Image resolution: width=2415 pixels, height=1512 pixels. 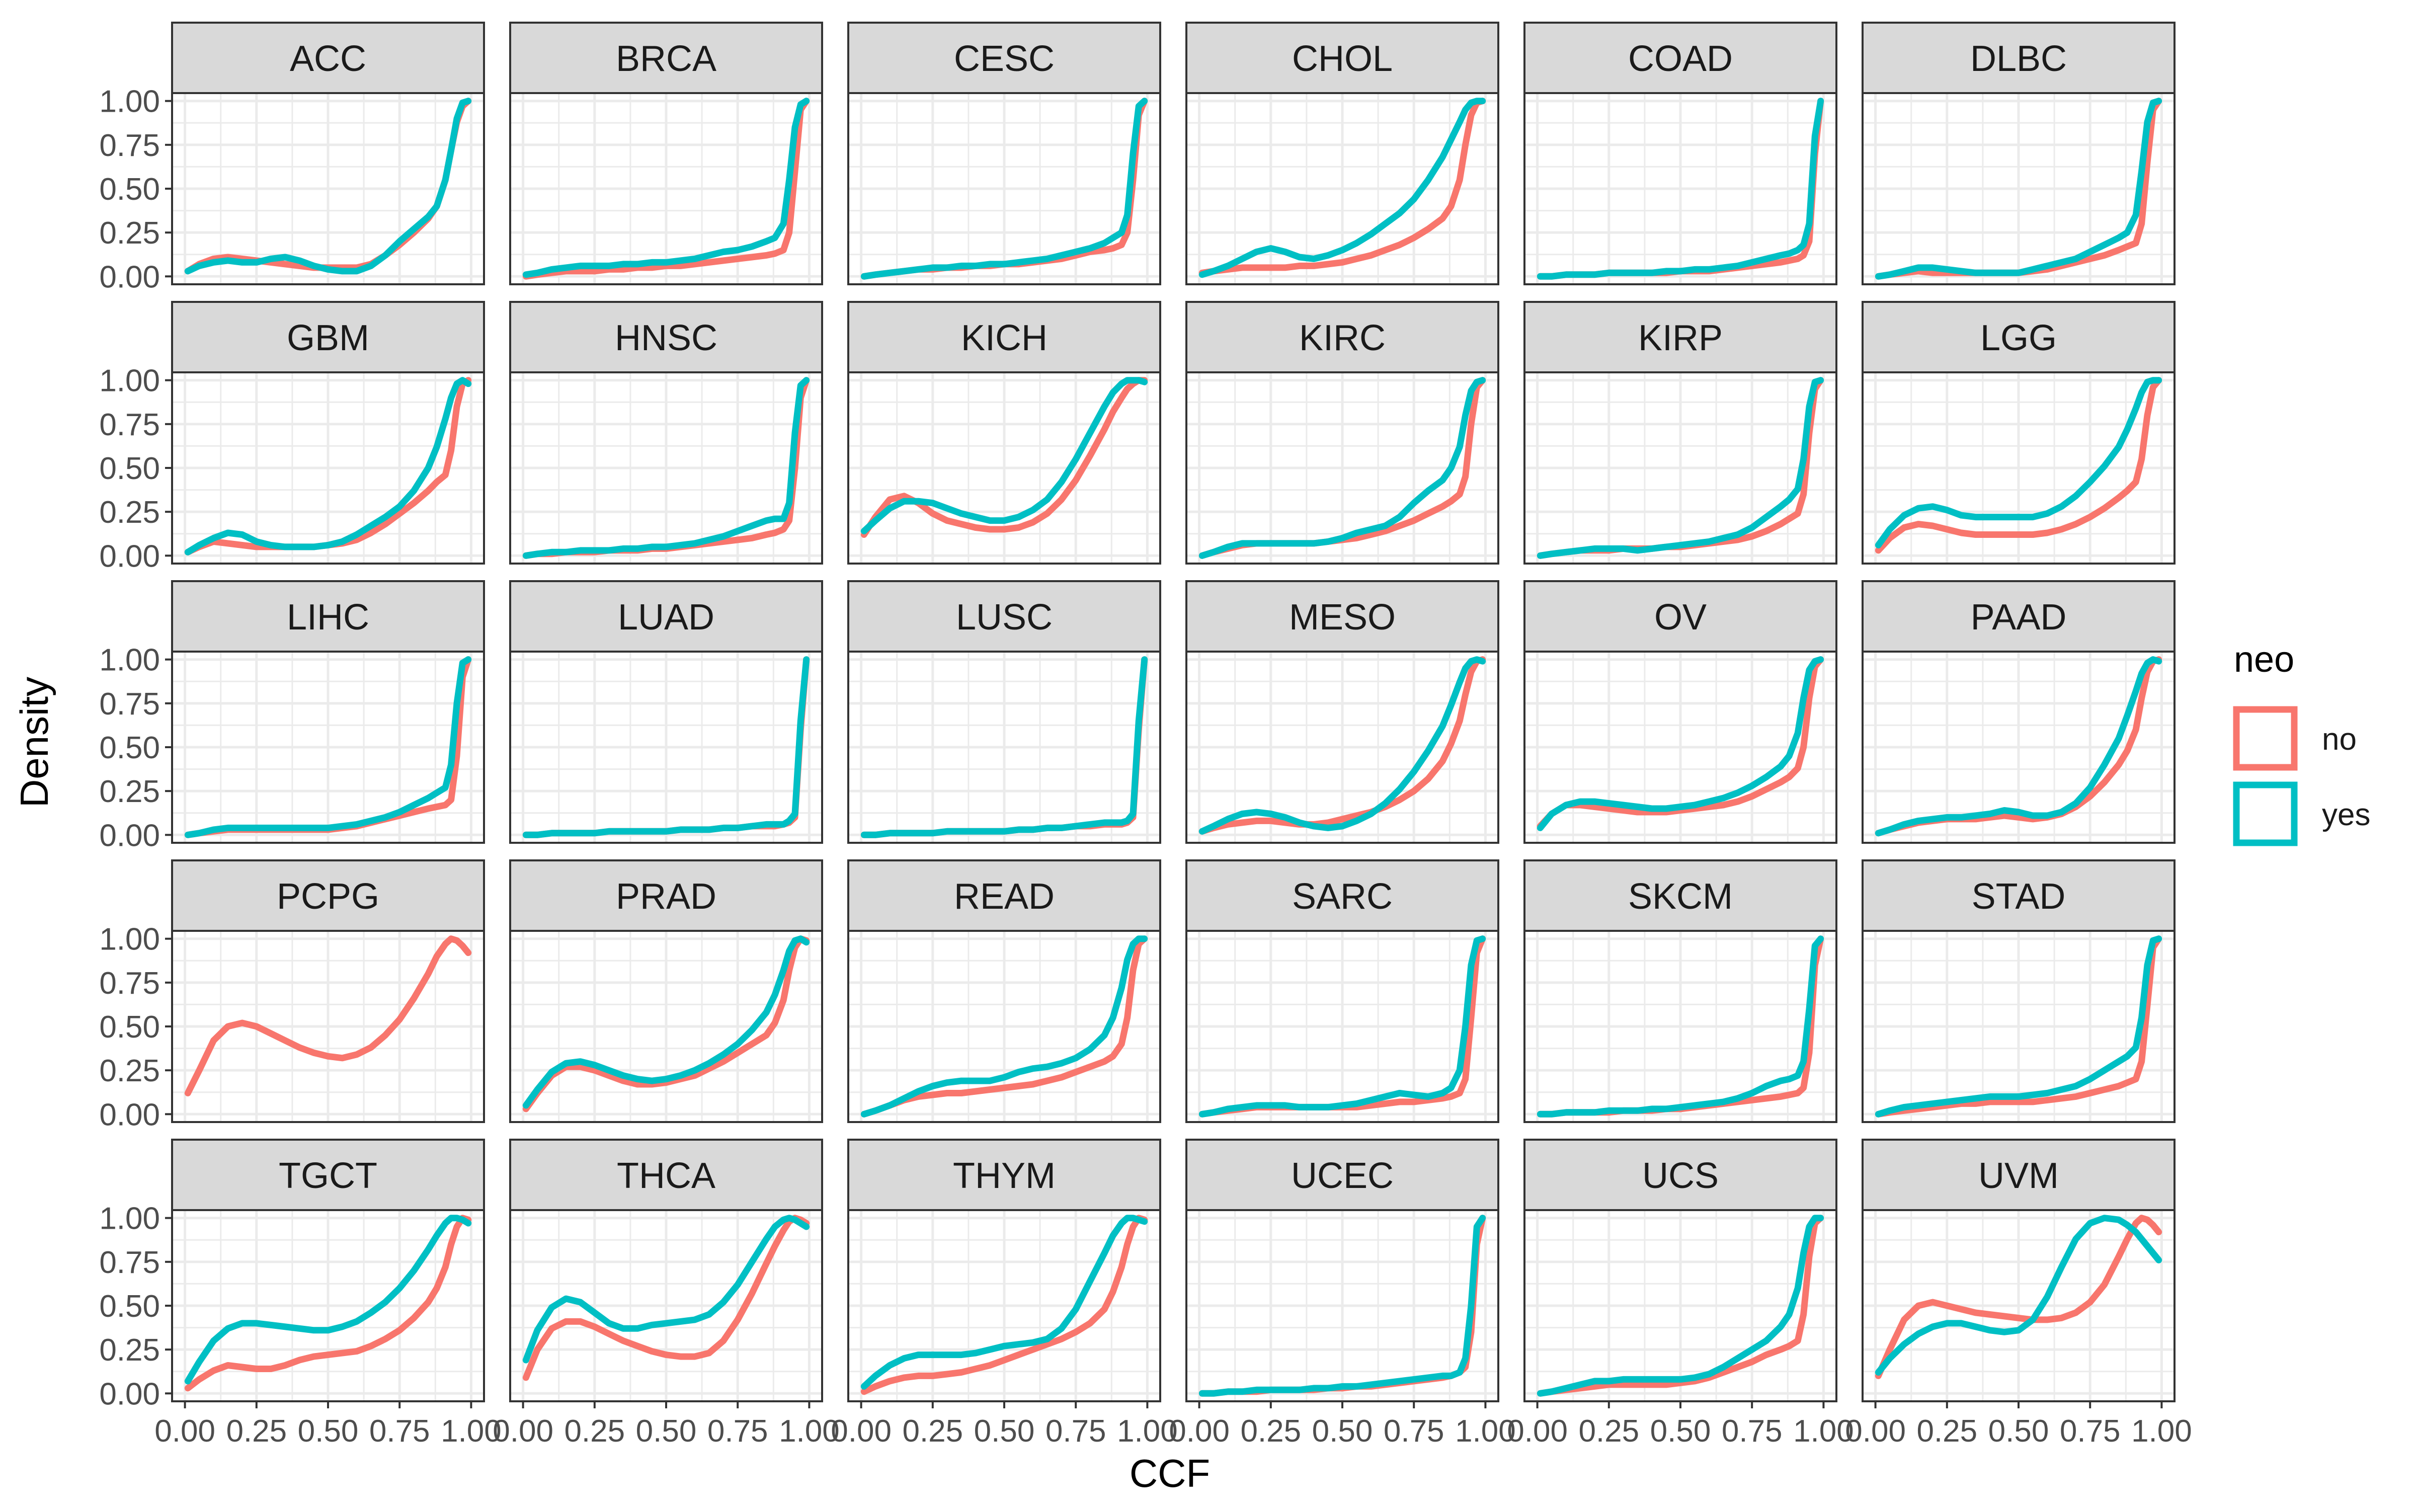 I want to click on x-tick-label: 0.50, so click(x=1681, y=1431).